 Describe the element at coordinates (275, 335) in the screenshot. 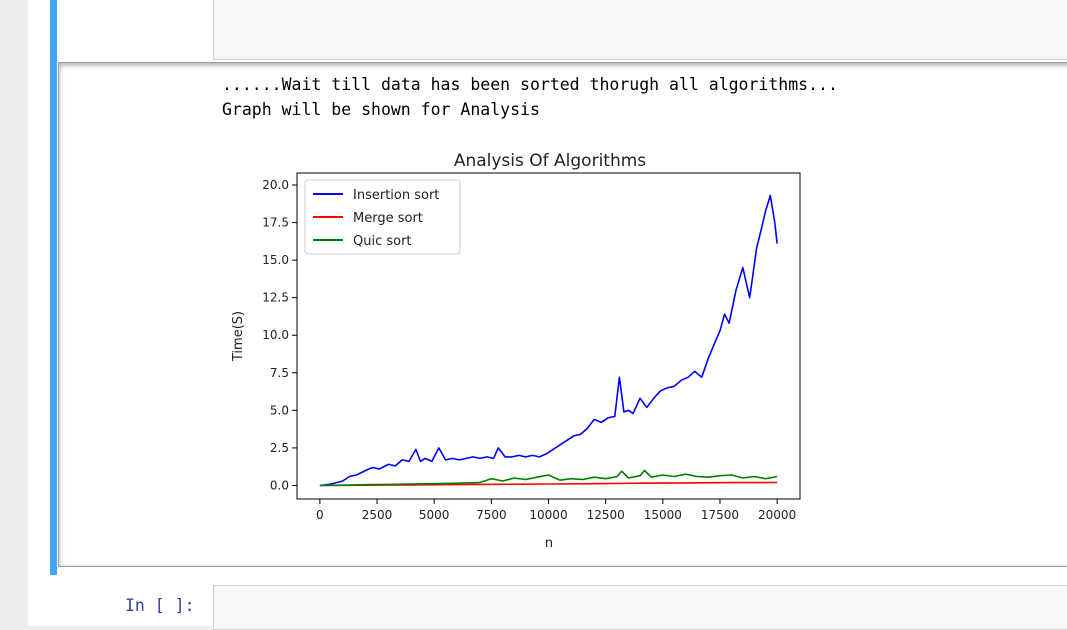

I see `y-tick-label: 10.0` at that location.